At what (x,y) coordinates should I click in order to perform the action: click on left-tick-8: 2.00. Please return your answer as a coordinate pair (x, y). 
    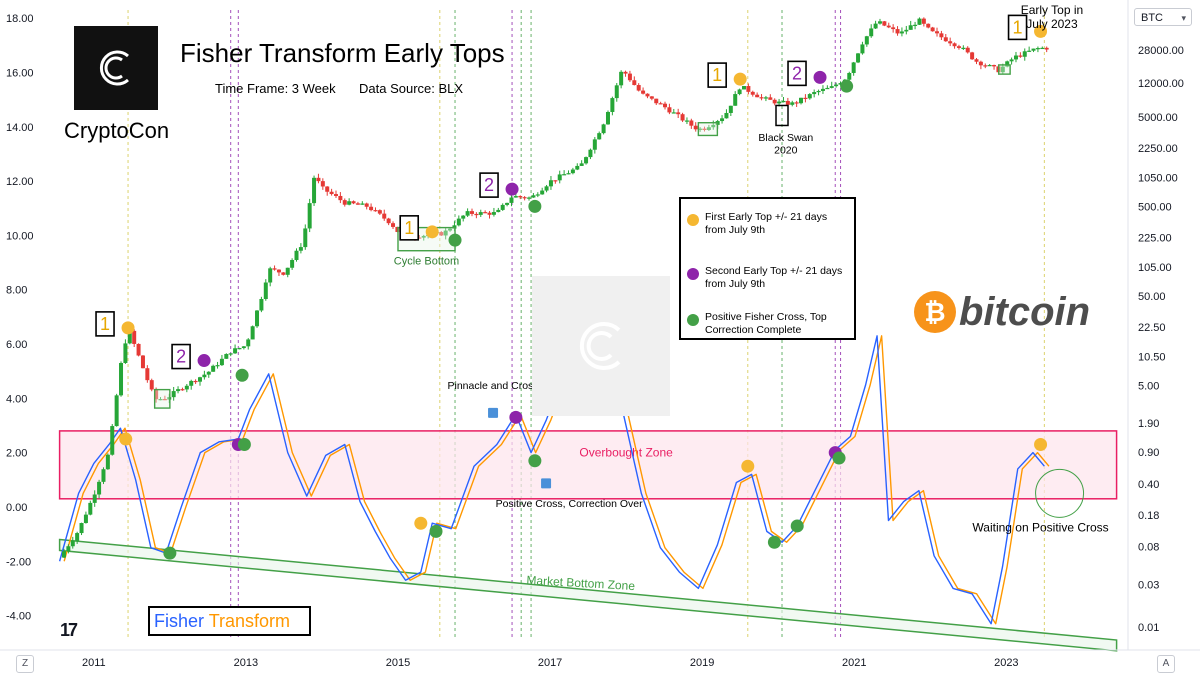
    Looking at the image, I should click on (16, 454).